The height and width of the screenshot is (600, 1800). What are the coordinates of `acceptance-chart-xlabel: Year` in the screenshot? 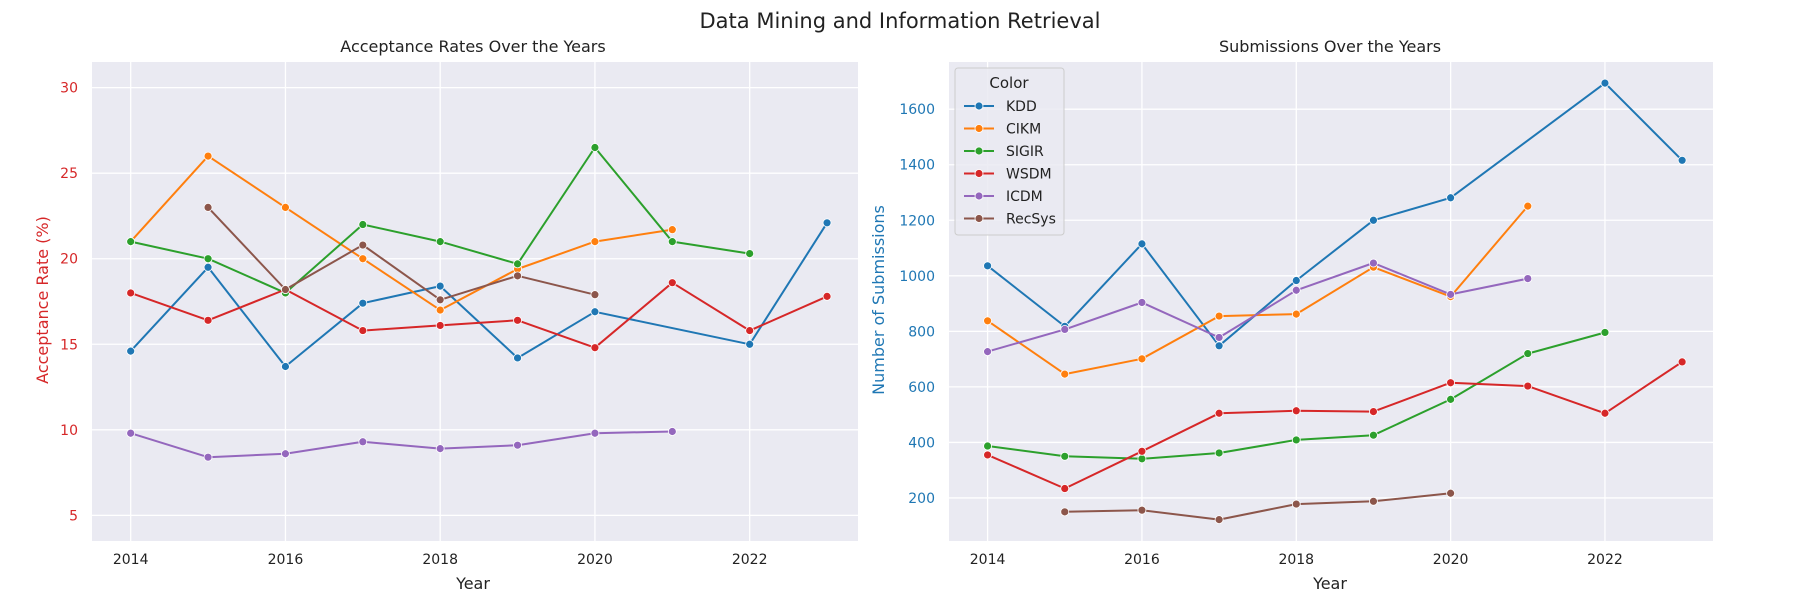 It's located at (472, 583).